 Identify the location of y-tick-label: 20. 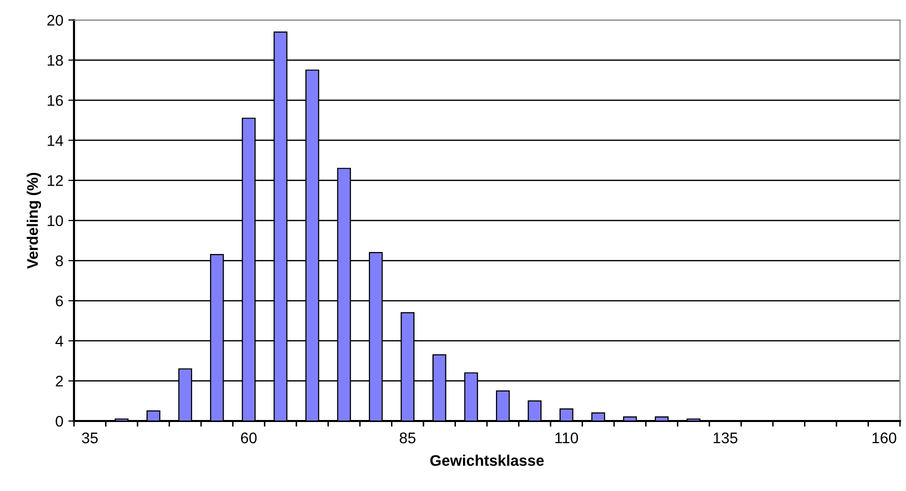
(55, 20).